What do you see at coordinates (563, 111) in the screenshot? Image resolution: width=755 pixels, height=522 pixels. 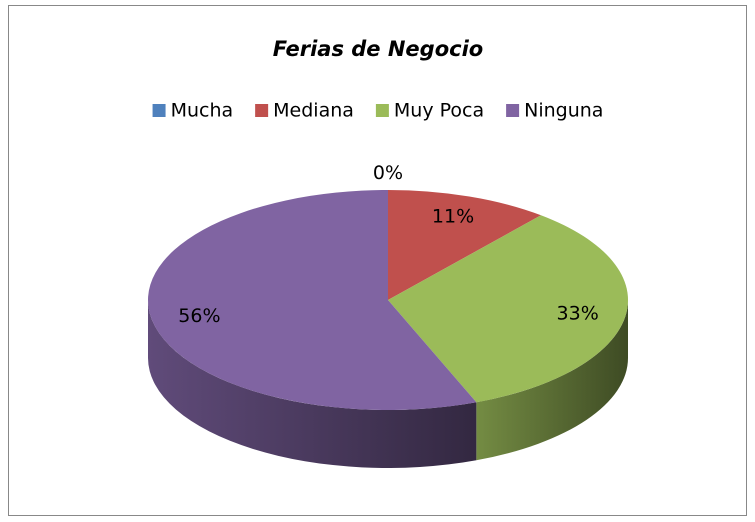 I see `legend-label: Ninguna` at bounding box center [563, 111].